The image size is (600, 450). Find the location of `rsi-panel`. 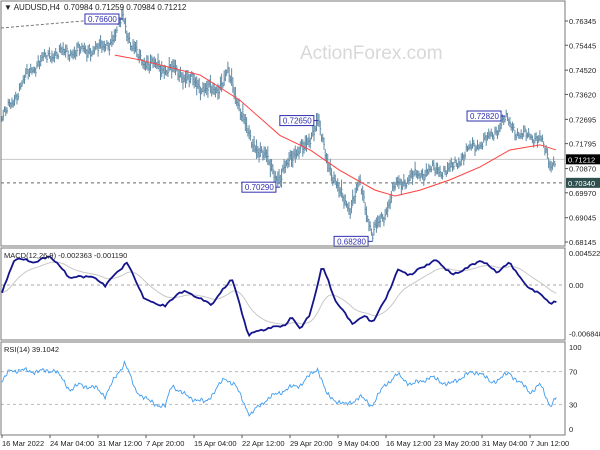

rsi-panel is located at coordinates (283, 388).